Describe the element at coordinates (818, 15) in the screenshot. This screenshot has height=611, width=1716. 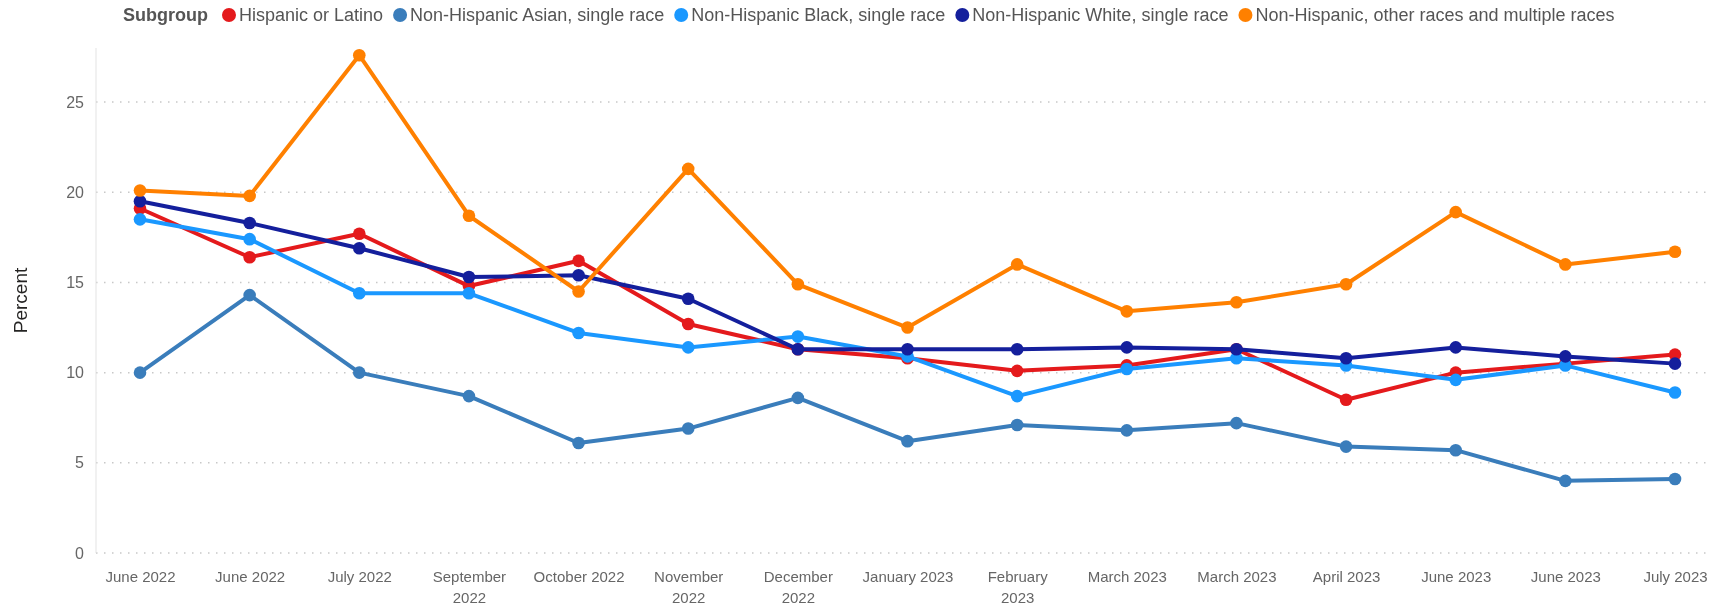
I see `legend-label: Non-Hispanic Black, single race` at that location.